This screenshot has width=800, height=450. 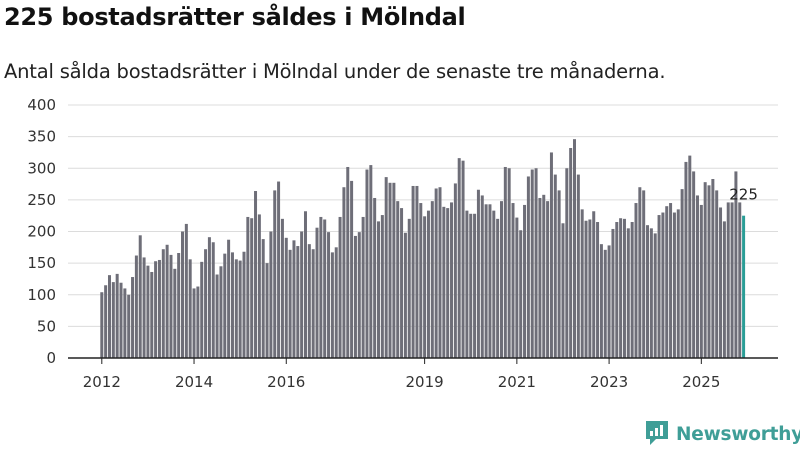 I want to click on brand-footer: Newsworthy, so click(x=722, y=434).